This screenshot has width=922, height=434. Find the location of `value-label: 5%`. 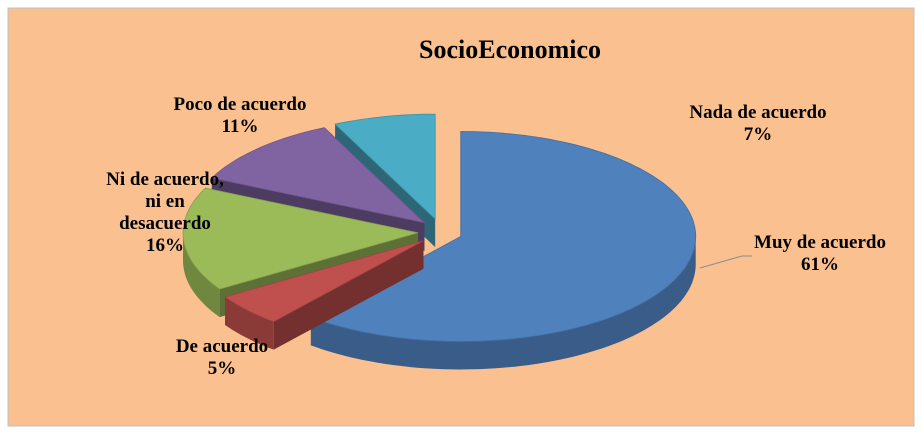

value-label: 5% is located at coordinates (222, 368).